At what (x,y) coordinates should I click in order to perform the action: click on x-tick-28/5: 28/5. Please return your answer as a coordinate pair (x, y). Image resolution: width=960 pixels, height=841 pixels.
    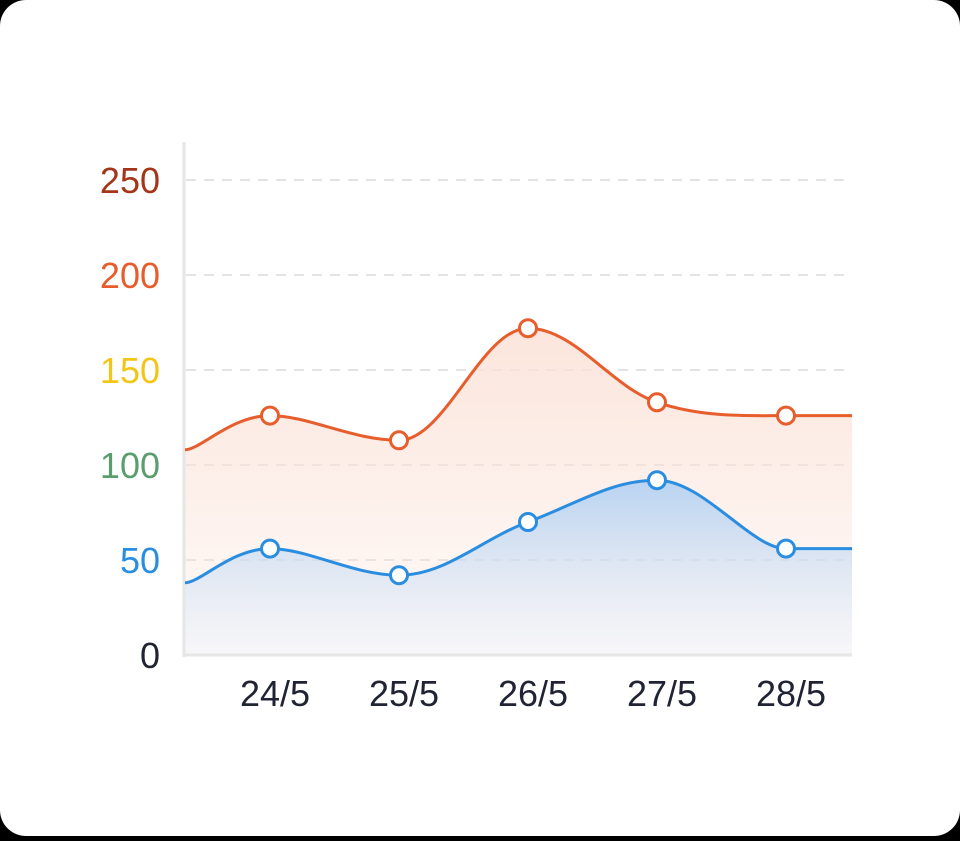
    Looking at the image, I should click on (791, 693).